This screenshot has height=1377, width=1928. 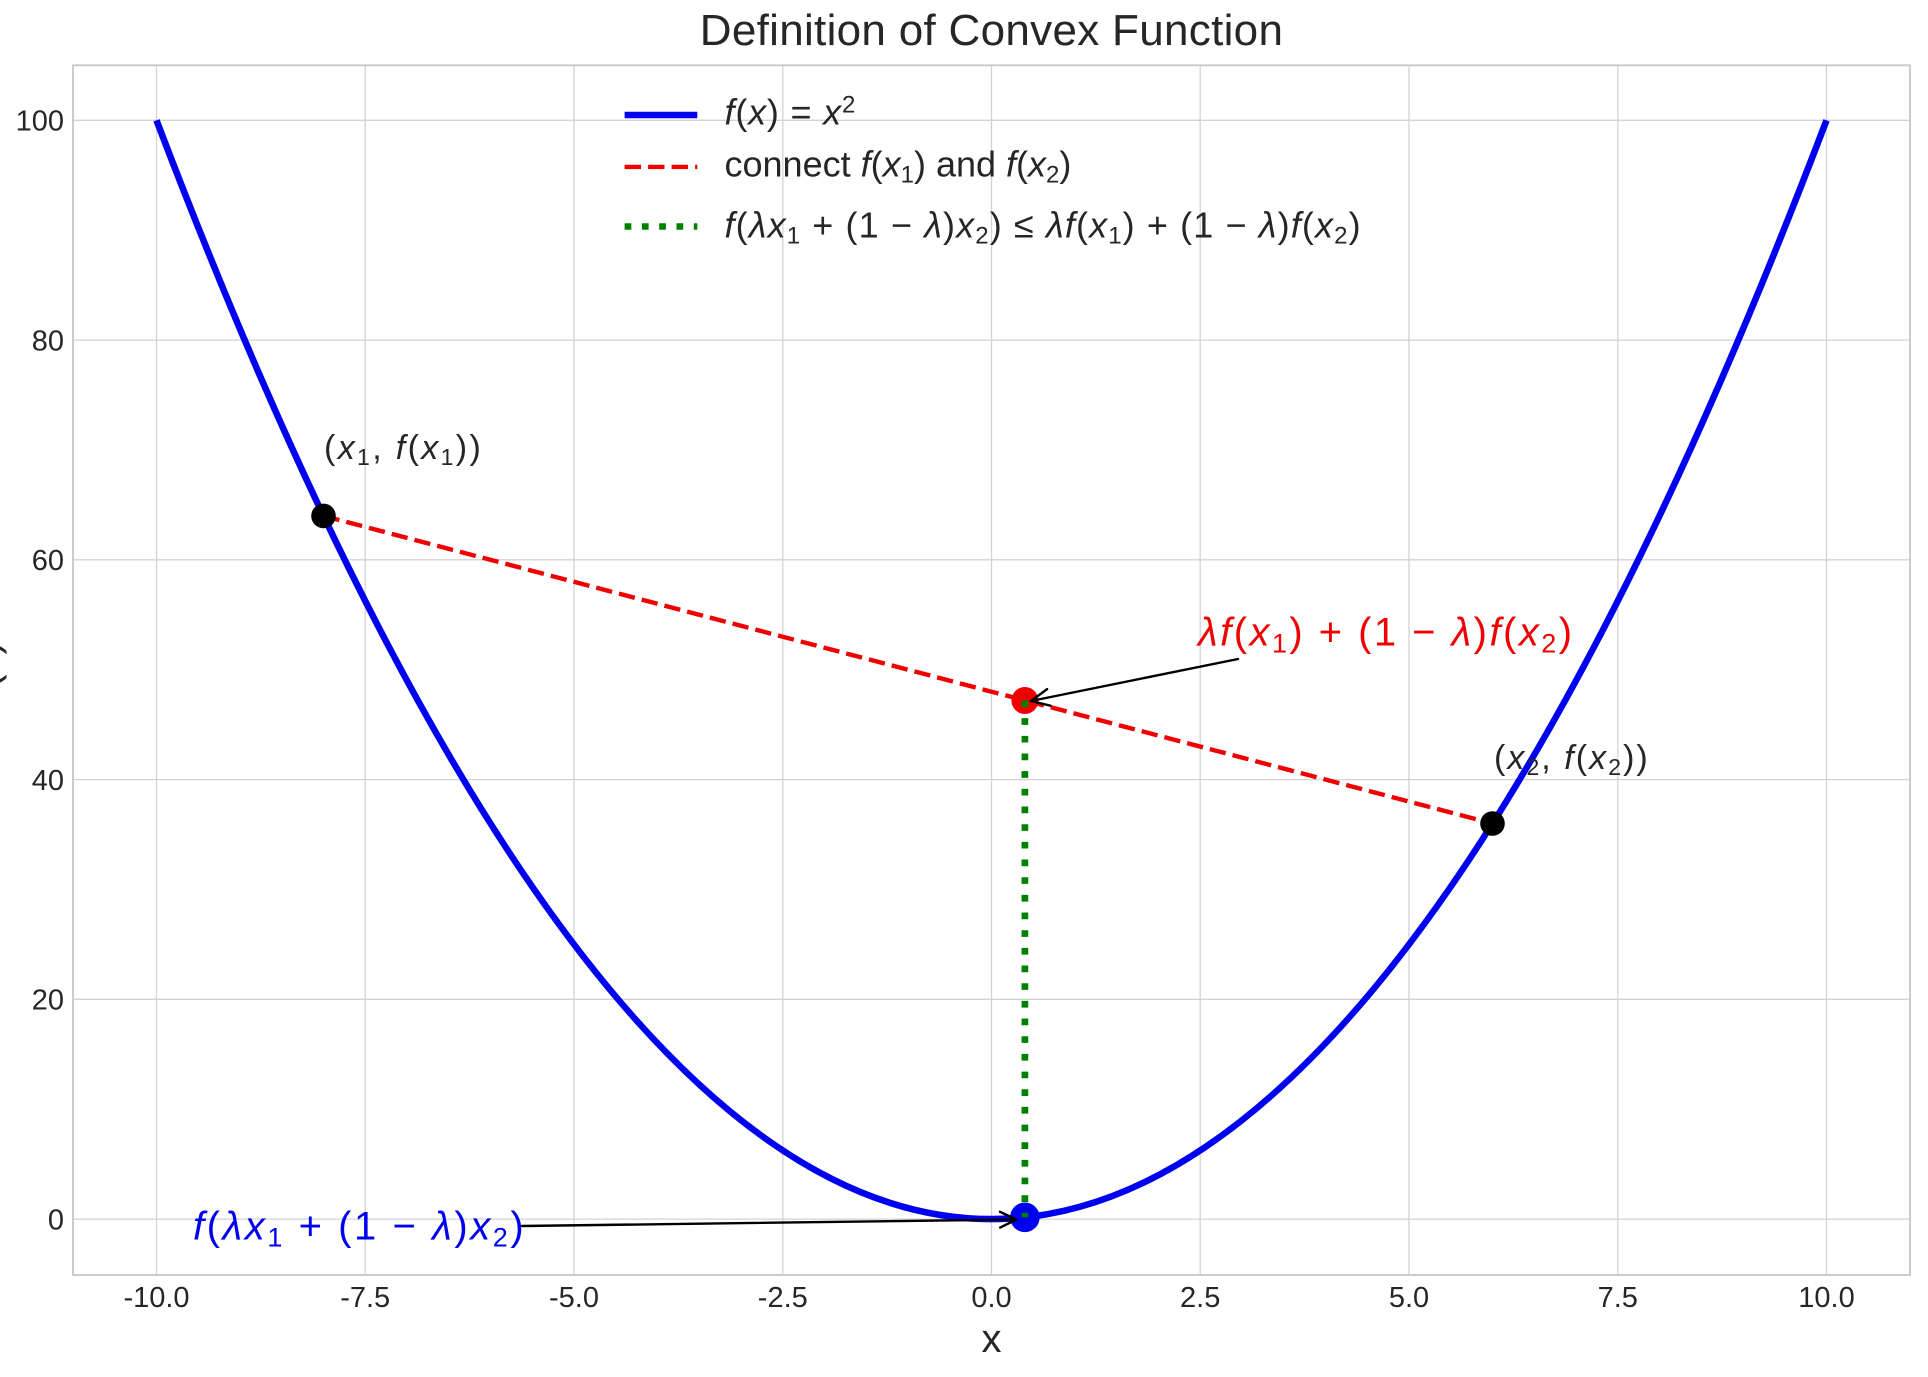 What do you see at coordinates (48, 561) in the screenshot?
I see `svg-text: 60` at bounding box center [48, 561].